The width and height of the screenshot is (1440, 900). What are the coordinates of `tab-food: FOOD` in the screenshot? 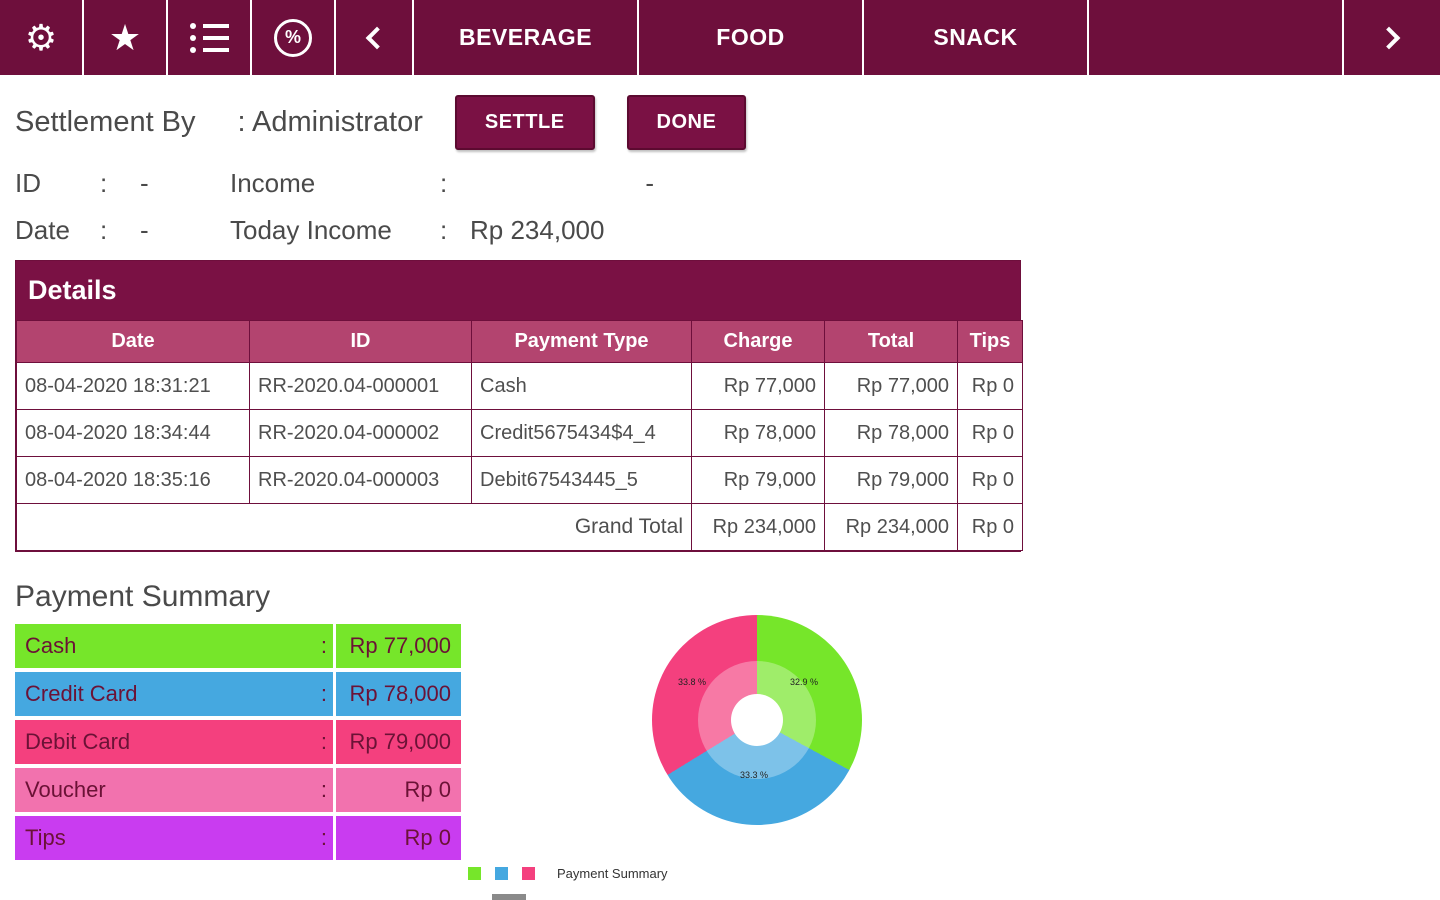 It's located at (751, 37).